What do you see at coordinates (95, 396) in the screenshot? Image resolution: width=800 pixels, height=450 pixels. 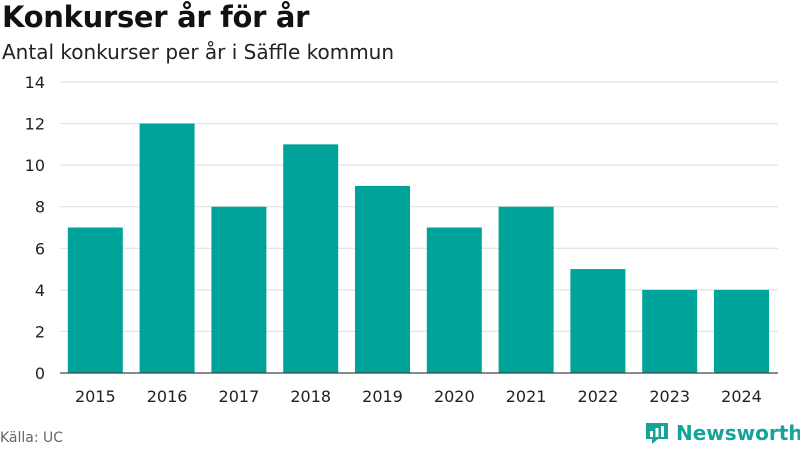 I see `x-tick-label: 2015` at bounding box center [95, 396].